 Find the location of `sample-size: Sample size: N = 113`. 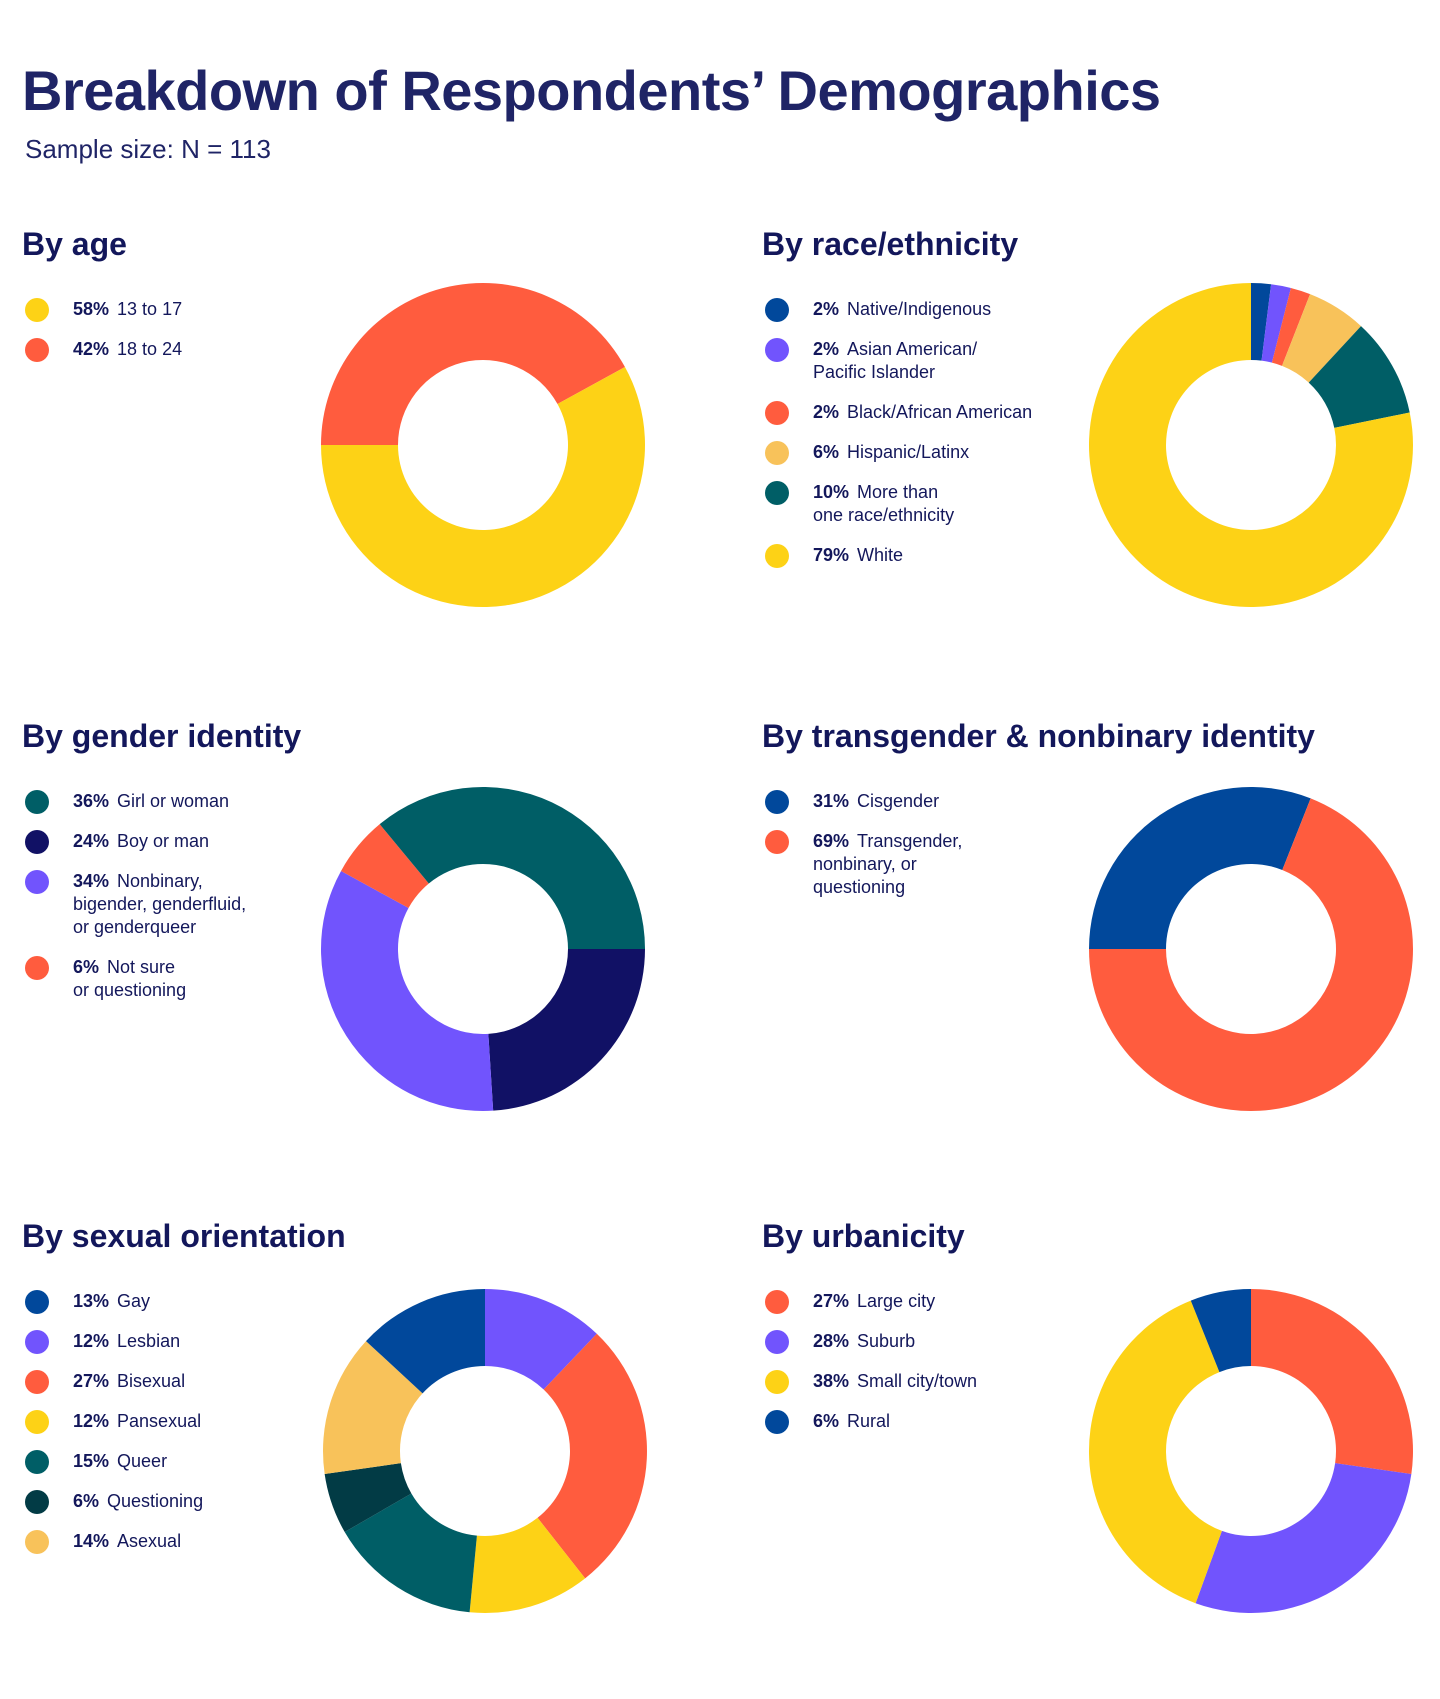

sample-size: Sample size: N = 113 is located at coordinates (148, 149).